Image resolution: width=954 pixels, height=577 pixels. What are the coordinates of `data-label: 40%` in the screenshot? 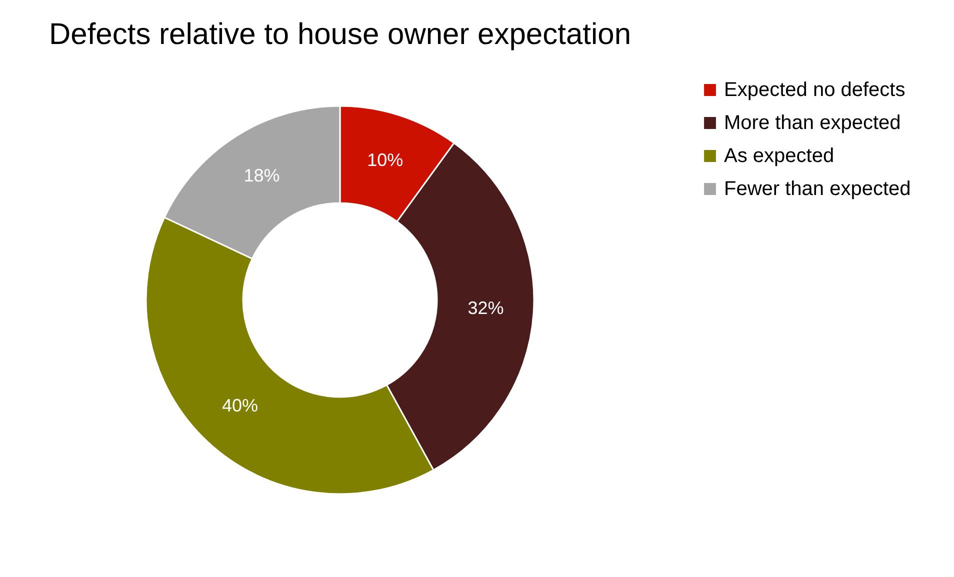 It's located at (240, 405).